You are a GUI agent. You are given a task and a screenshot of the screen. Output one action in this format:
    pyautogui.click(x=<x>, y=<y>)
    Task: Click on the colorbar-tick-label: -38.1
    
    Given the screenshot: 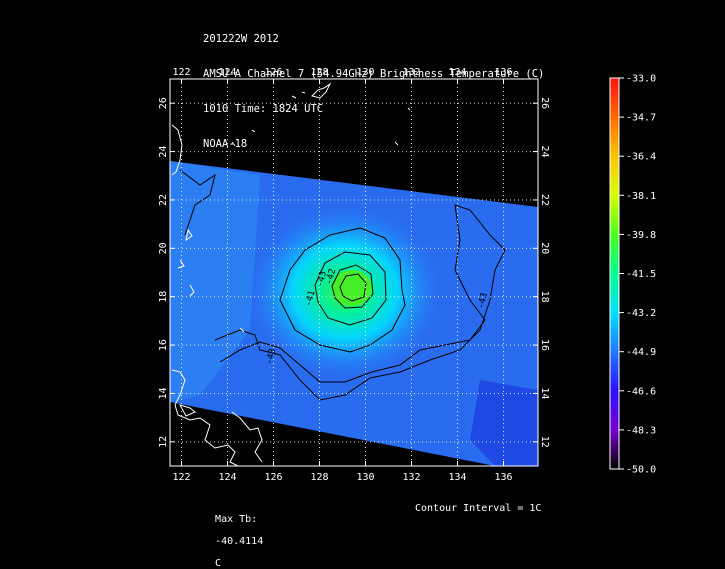 What is the action you would take?
    pyautogui.click(x=641, y=196)
    